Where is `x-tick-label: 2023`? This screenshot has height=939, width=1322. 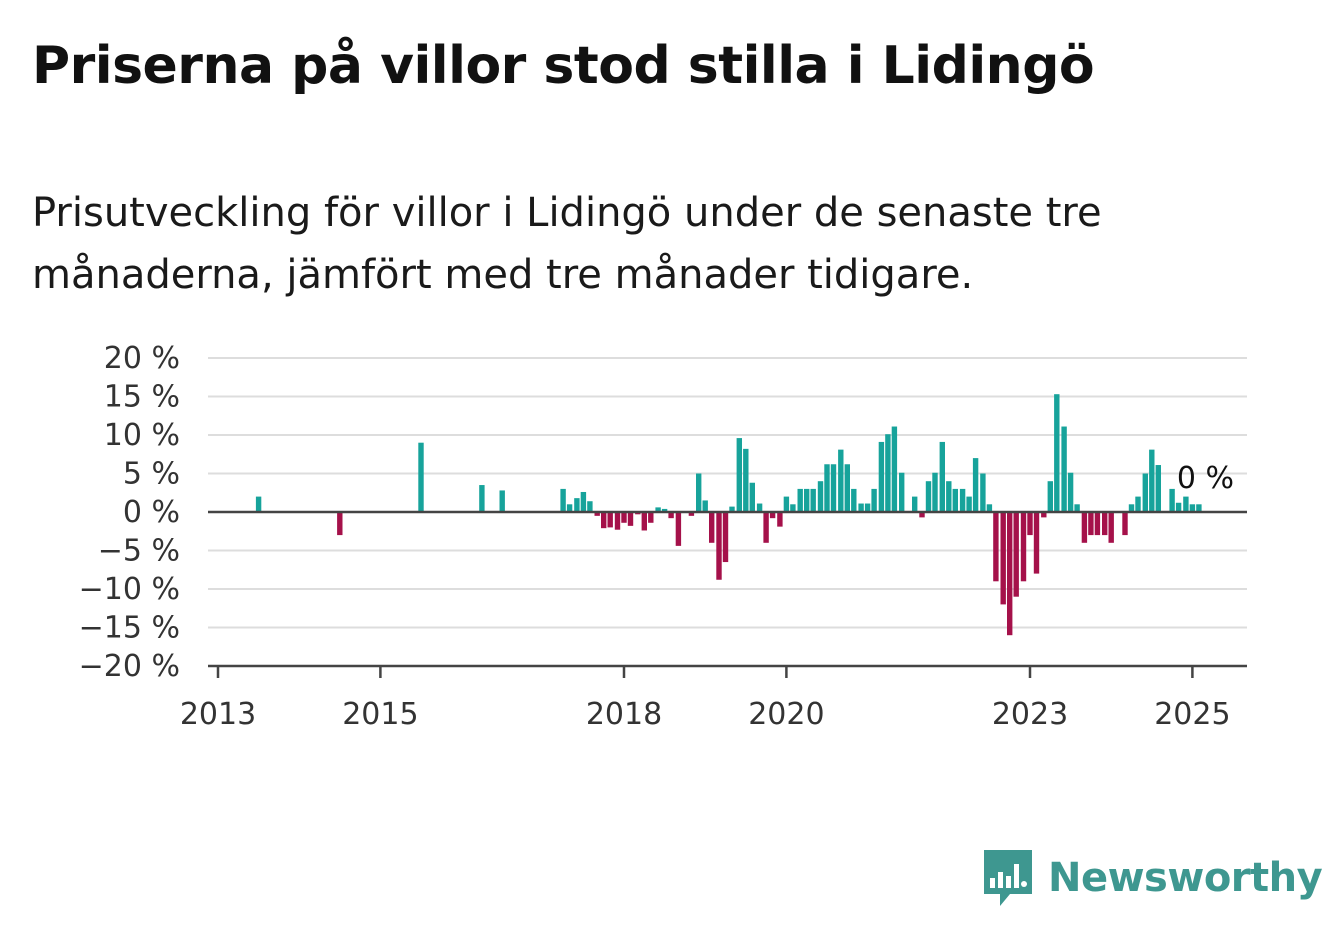
x-tick-label: 2023 is located at coordinates (1030, 714).